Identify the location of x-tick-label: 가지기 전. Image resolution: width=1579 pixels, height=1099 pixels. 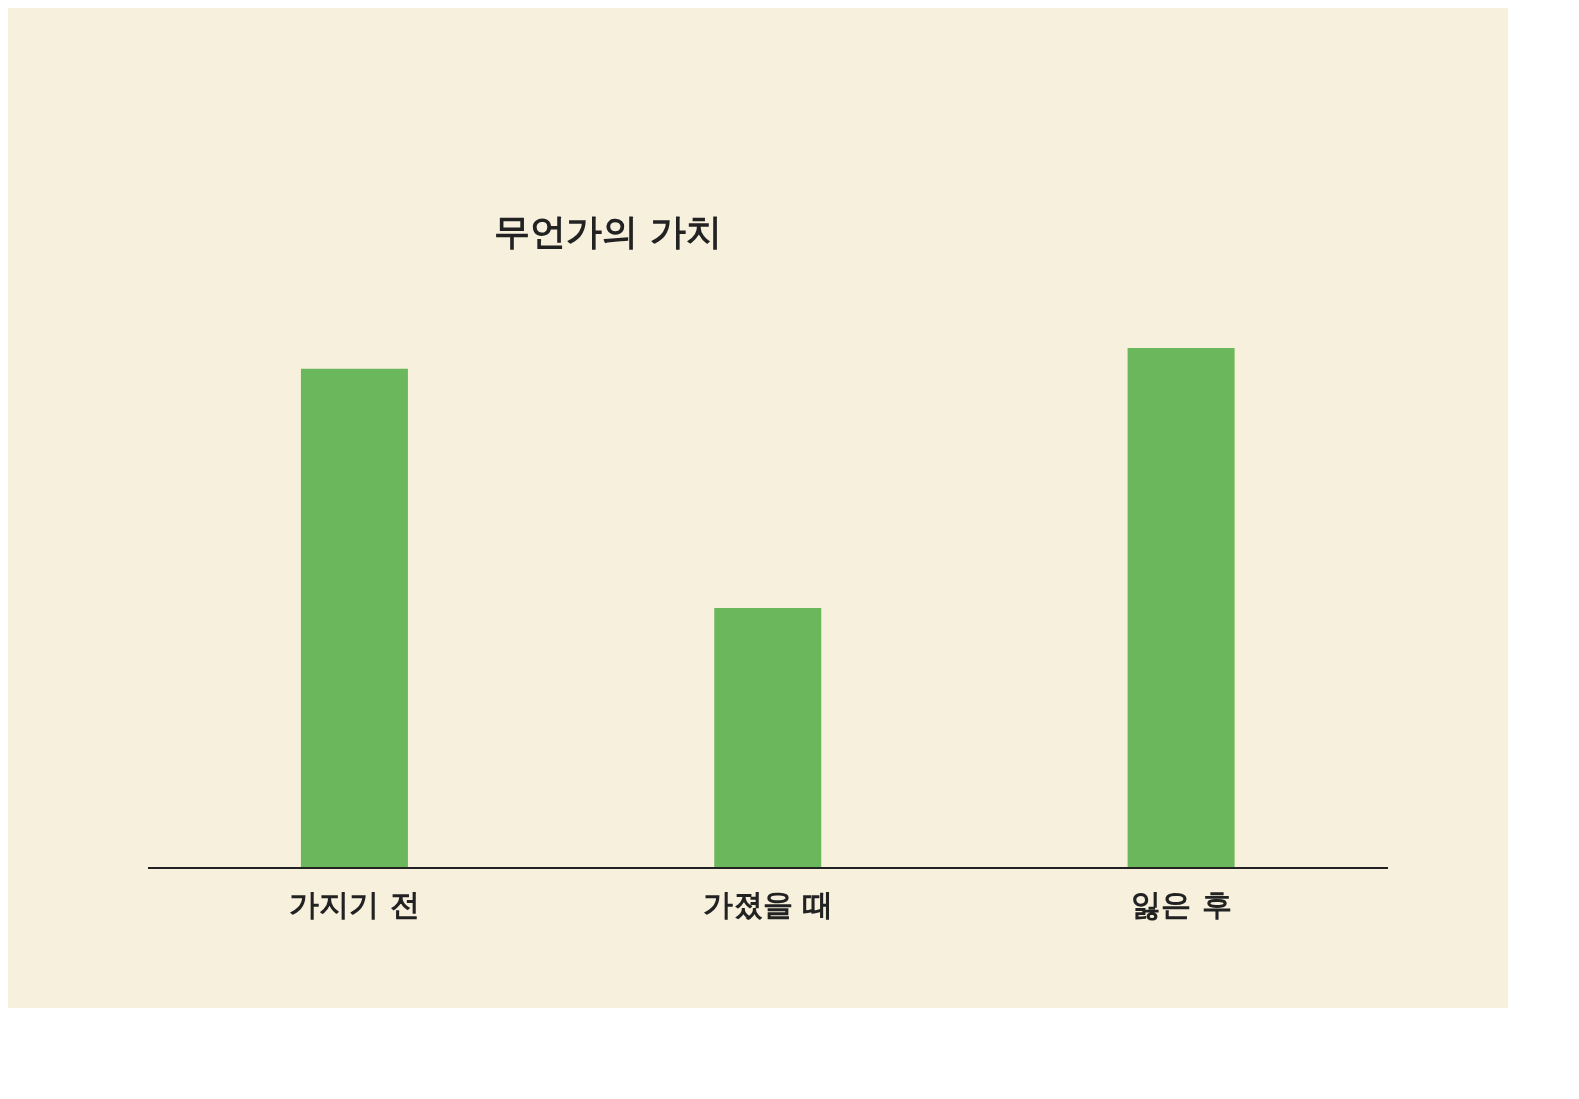
(354, 905).